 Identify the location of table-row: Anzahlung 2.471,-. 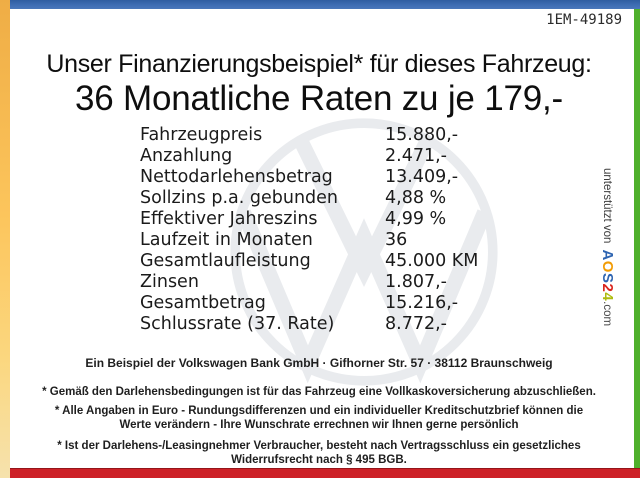
(360, 156).